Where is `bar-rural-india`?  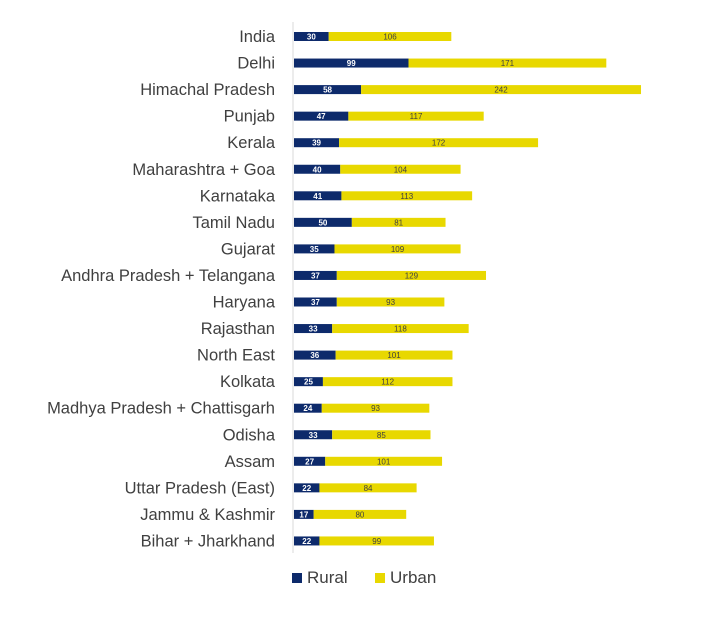
bar-rural-india is located at coordinates (311, 36).